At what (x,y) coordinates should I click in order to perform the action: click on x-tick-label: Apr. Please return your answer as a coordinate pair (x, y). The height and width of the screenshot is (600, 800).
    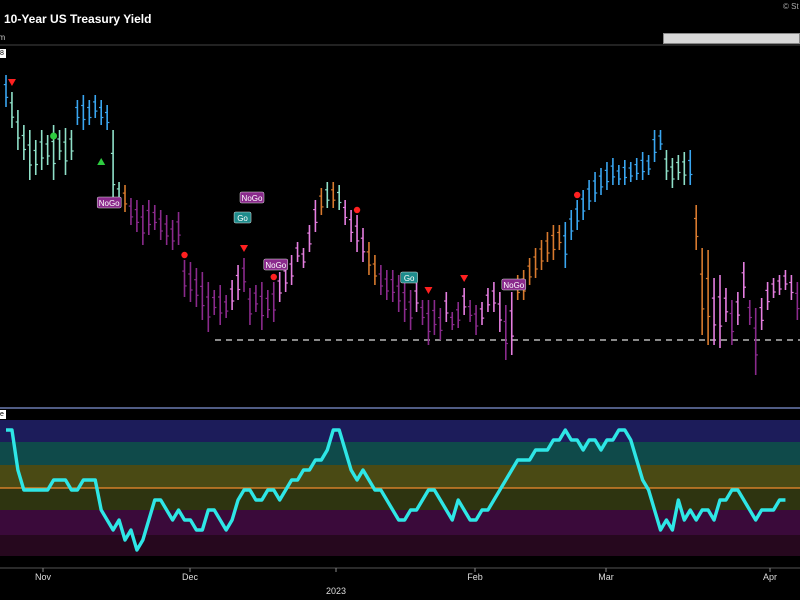
    Looking at the image, I should click on (770, 577).